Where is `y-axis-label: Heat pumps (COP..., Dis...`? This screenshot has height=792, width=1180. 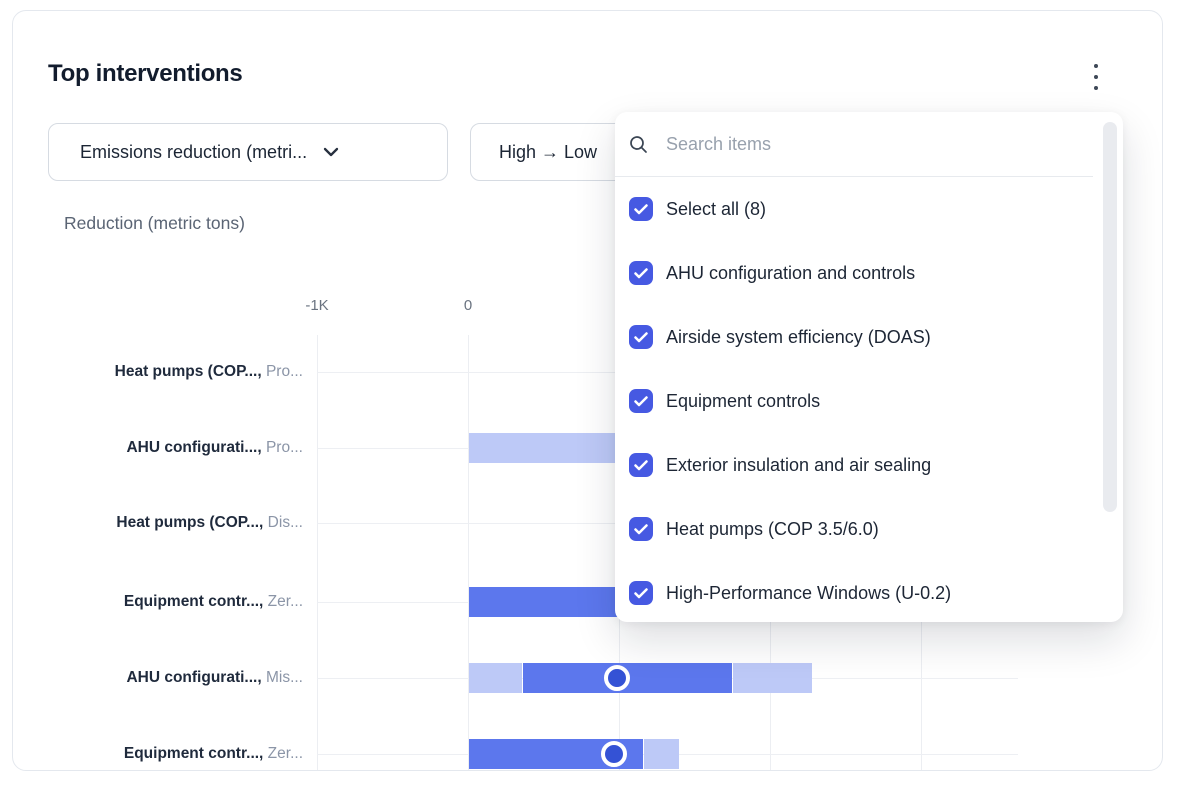 y-axis-label: Heat pumps (COP..., Dis... is located at coordinates (209, 523).